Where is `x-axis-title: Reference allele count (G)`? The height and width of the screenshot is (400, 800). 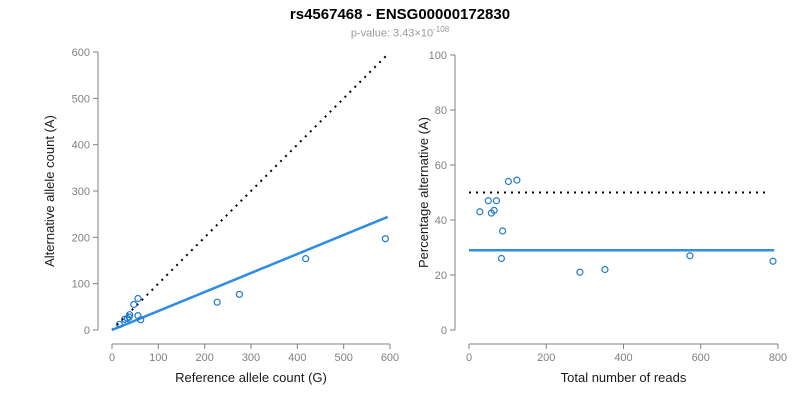
x-axis-title: Reference allele count (G) is located at coordinates (251, 377).